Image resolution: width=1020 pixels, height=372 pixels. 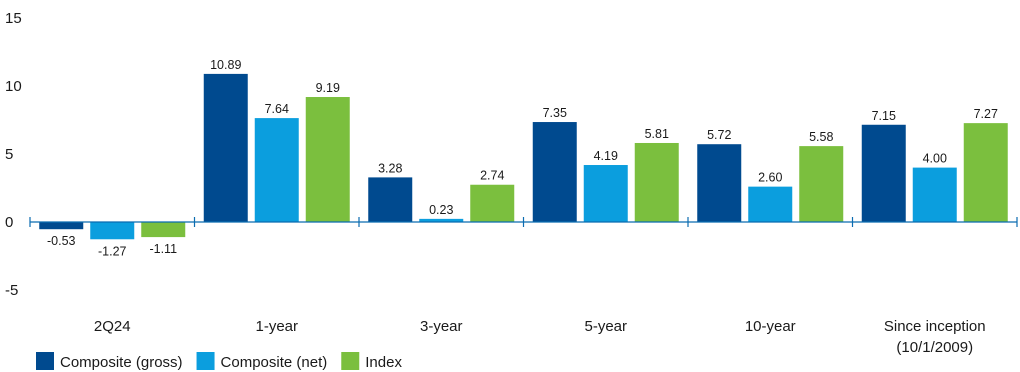 I want to click on category-label: 1-year, so click(x=276, y=326).